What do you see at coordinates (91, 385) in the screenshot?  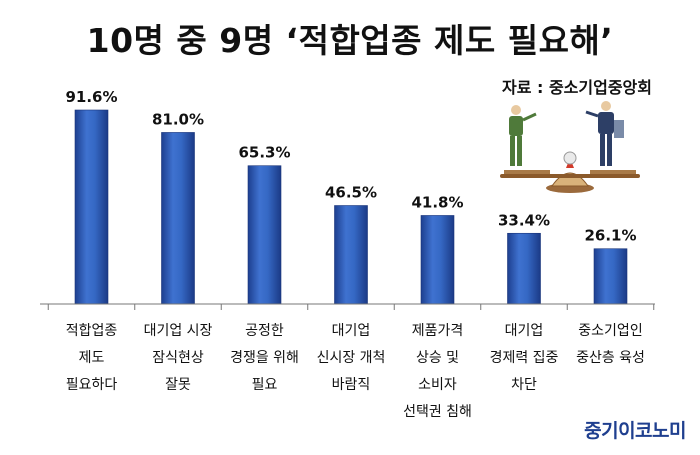 I see `category-label: 필요하다` at bounding box center [91, 385].